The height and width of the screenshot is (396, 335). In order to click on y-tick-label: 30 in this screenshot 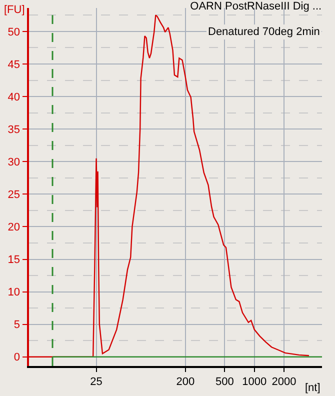, I will do `click(14, 162)`.